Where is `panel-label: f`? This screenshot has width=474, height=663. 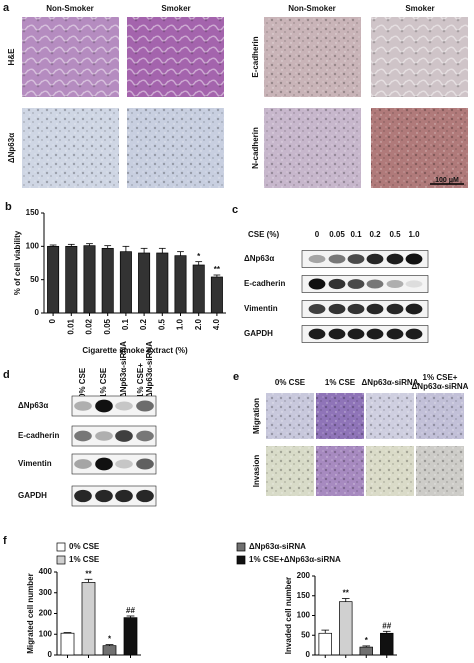
panel-label: f is located at coordinates (5, 541).